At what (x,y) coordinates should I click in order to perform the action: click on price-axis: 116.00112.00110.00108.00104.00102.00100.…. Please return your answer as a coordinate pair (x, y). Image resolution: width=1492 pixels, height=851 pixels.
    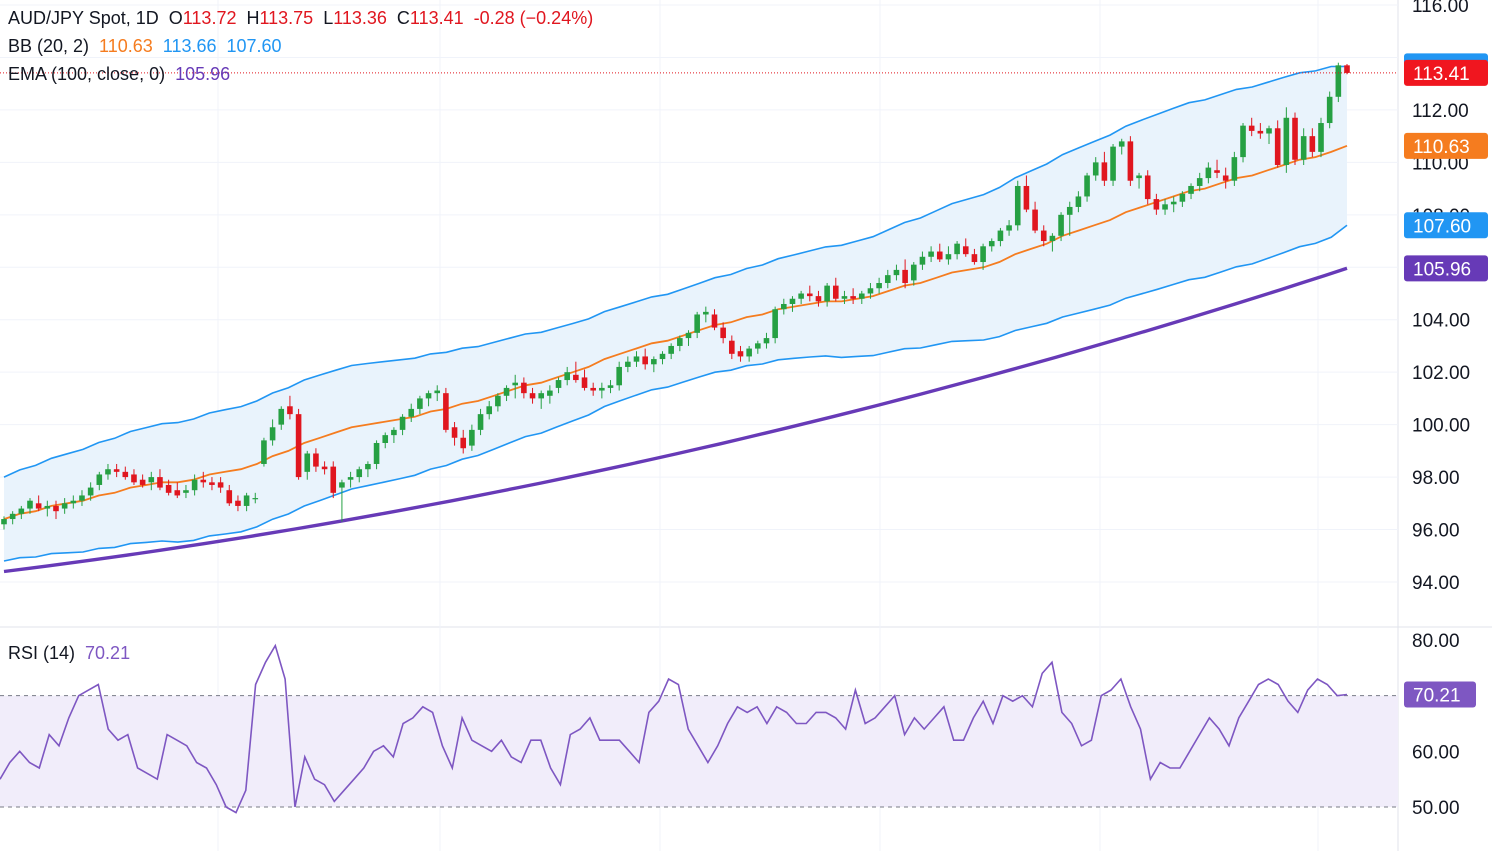
    Looking at the image, I should click on (1441, 297).